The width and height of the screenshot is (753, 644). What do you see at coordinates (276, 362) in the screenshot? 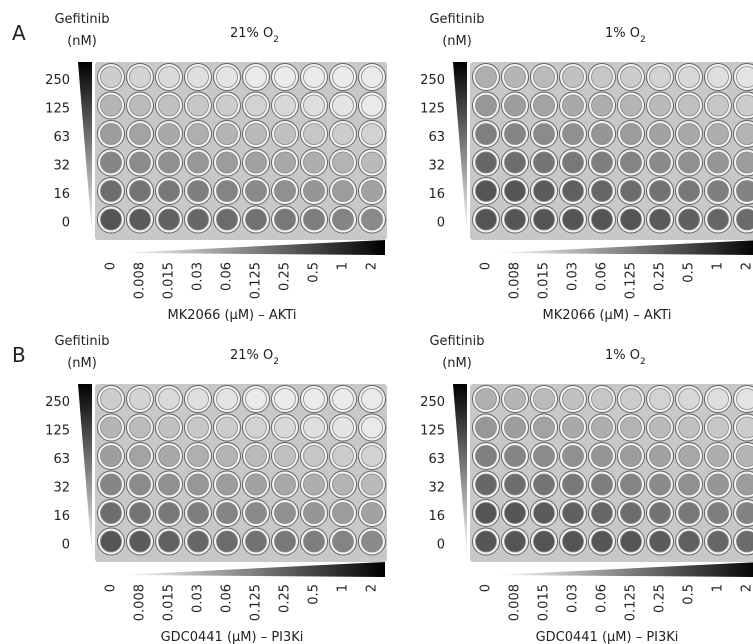
I see `condition-sub: 2` at bounding box center [276, 362].